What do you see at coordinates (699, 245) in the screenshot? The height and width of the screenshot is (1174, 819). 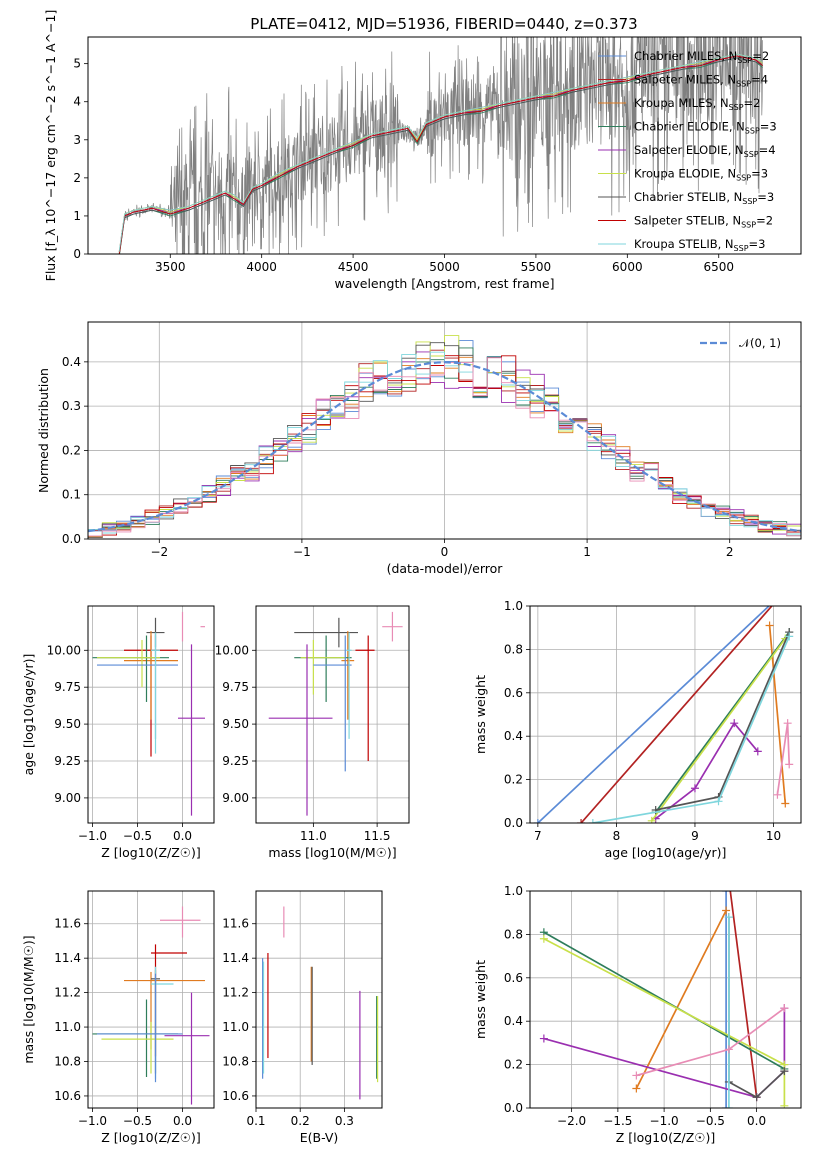 I see `legend-entry: Kroupa STELIB, NSSP=3` at bounding box center [699, 245].